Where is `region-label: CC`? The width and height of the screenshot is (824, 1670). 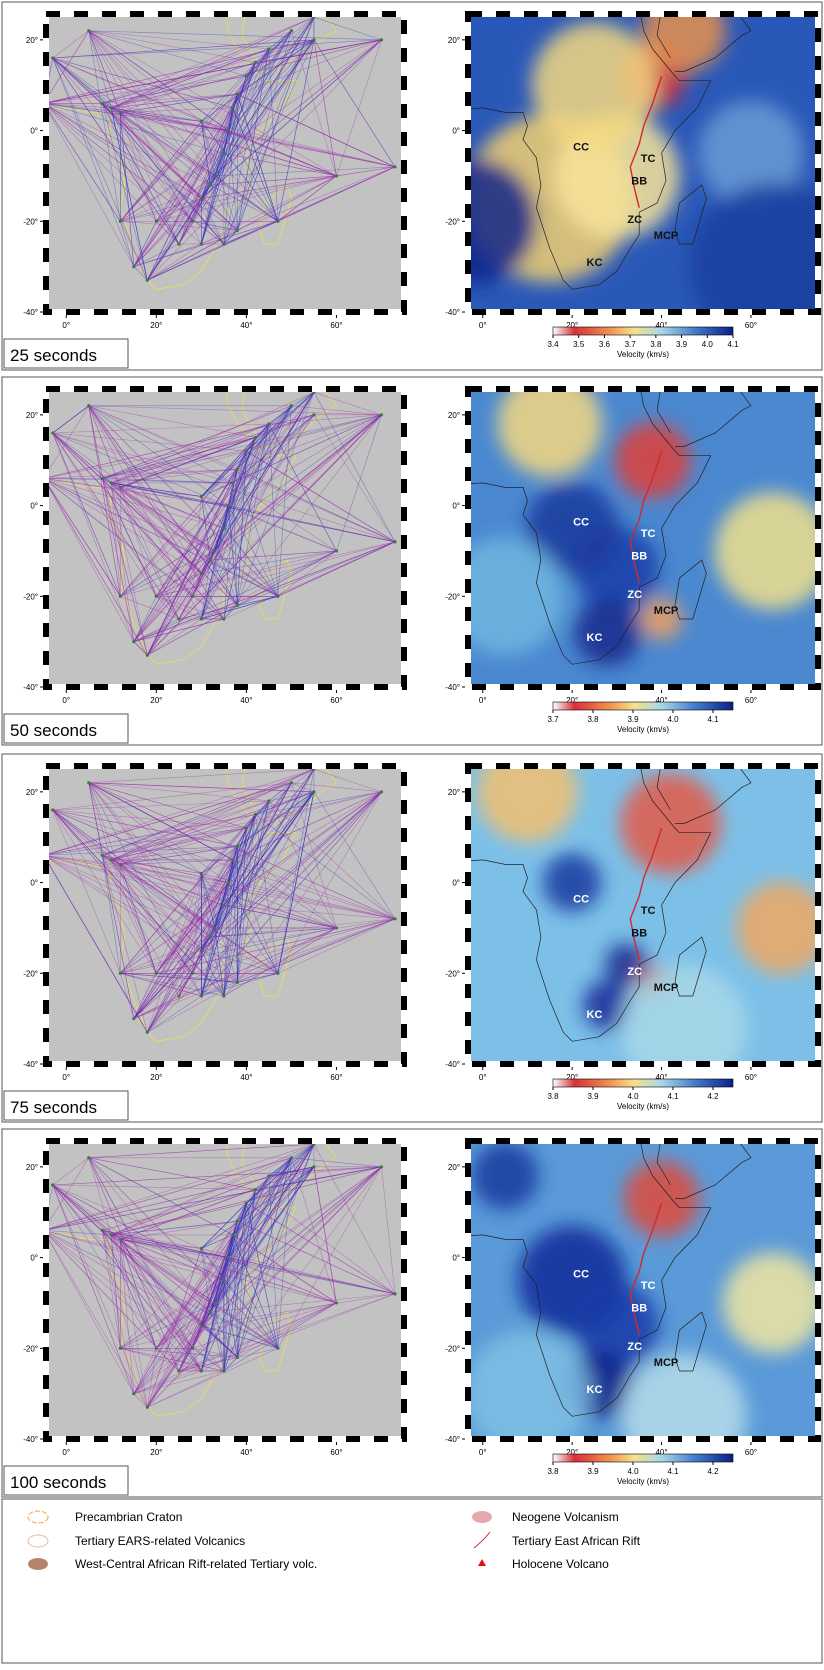
region-label: CC is located at coordinates (581, 522).